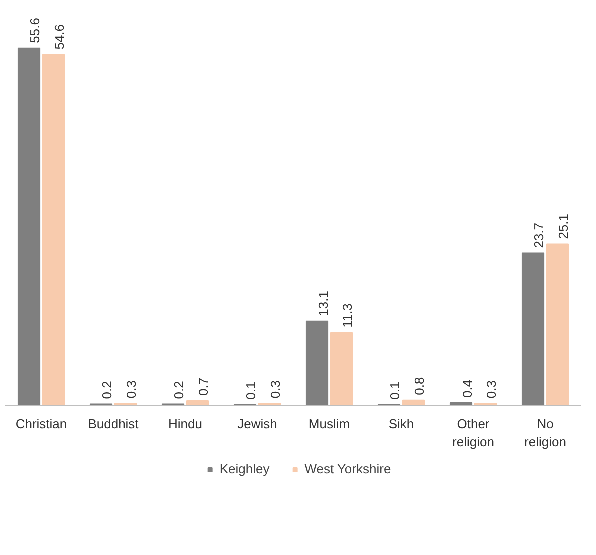 The width and height of the screenshot is (596, 555). Describe the element at coordinates (545, 433) in the screenshot. I see `x-tick-label: No religion` at that location.